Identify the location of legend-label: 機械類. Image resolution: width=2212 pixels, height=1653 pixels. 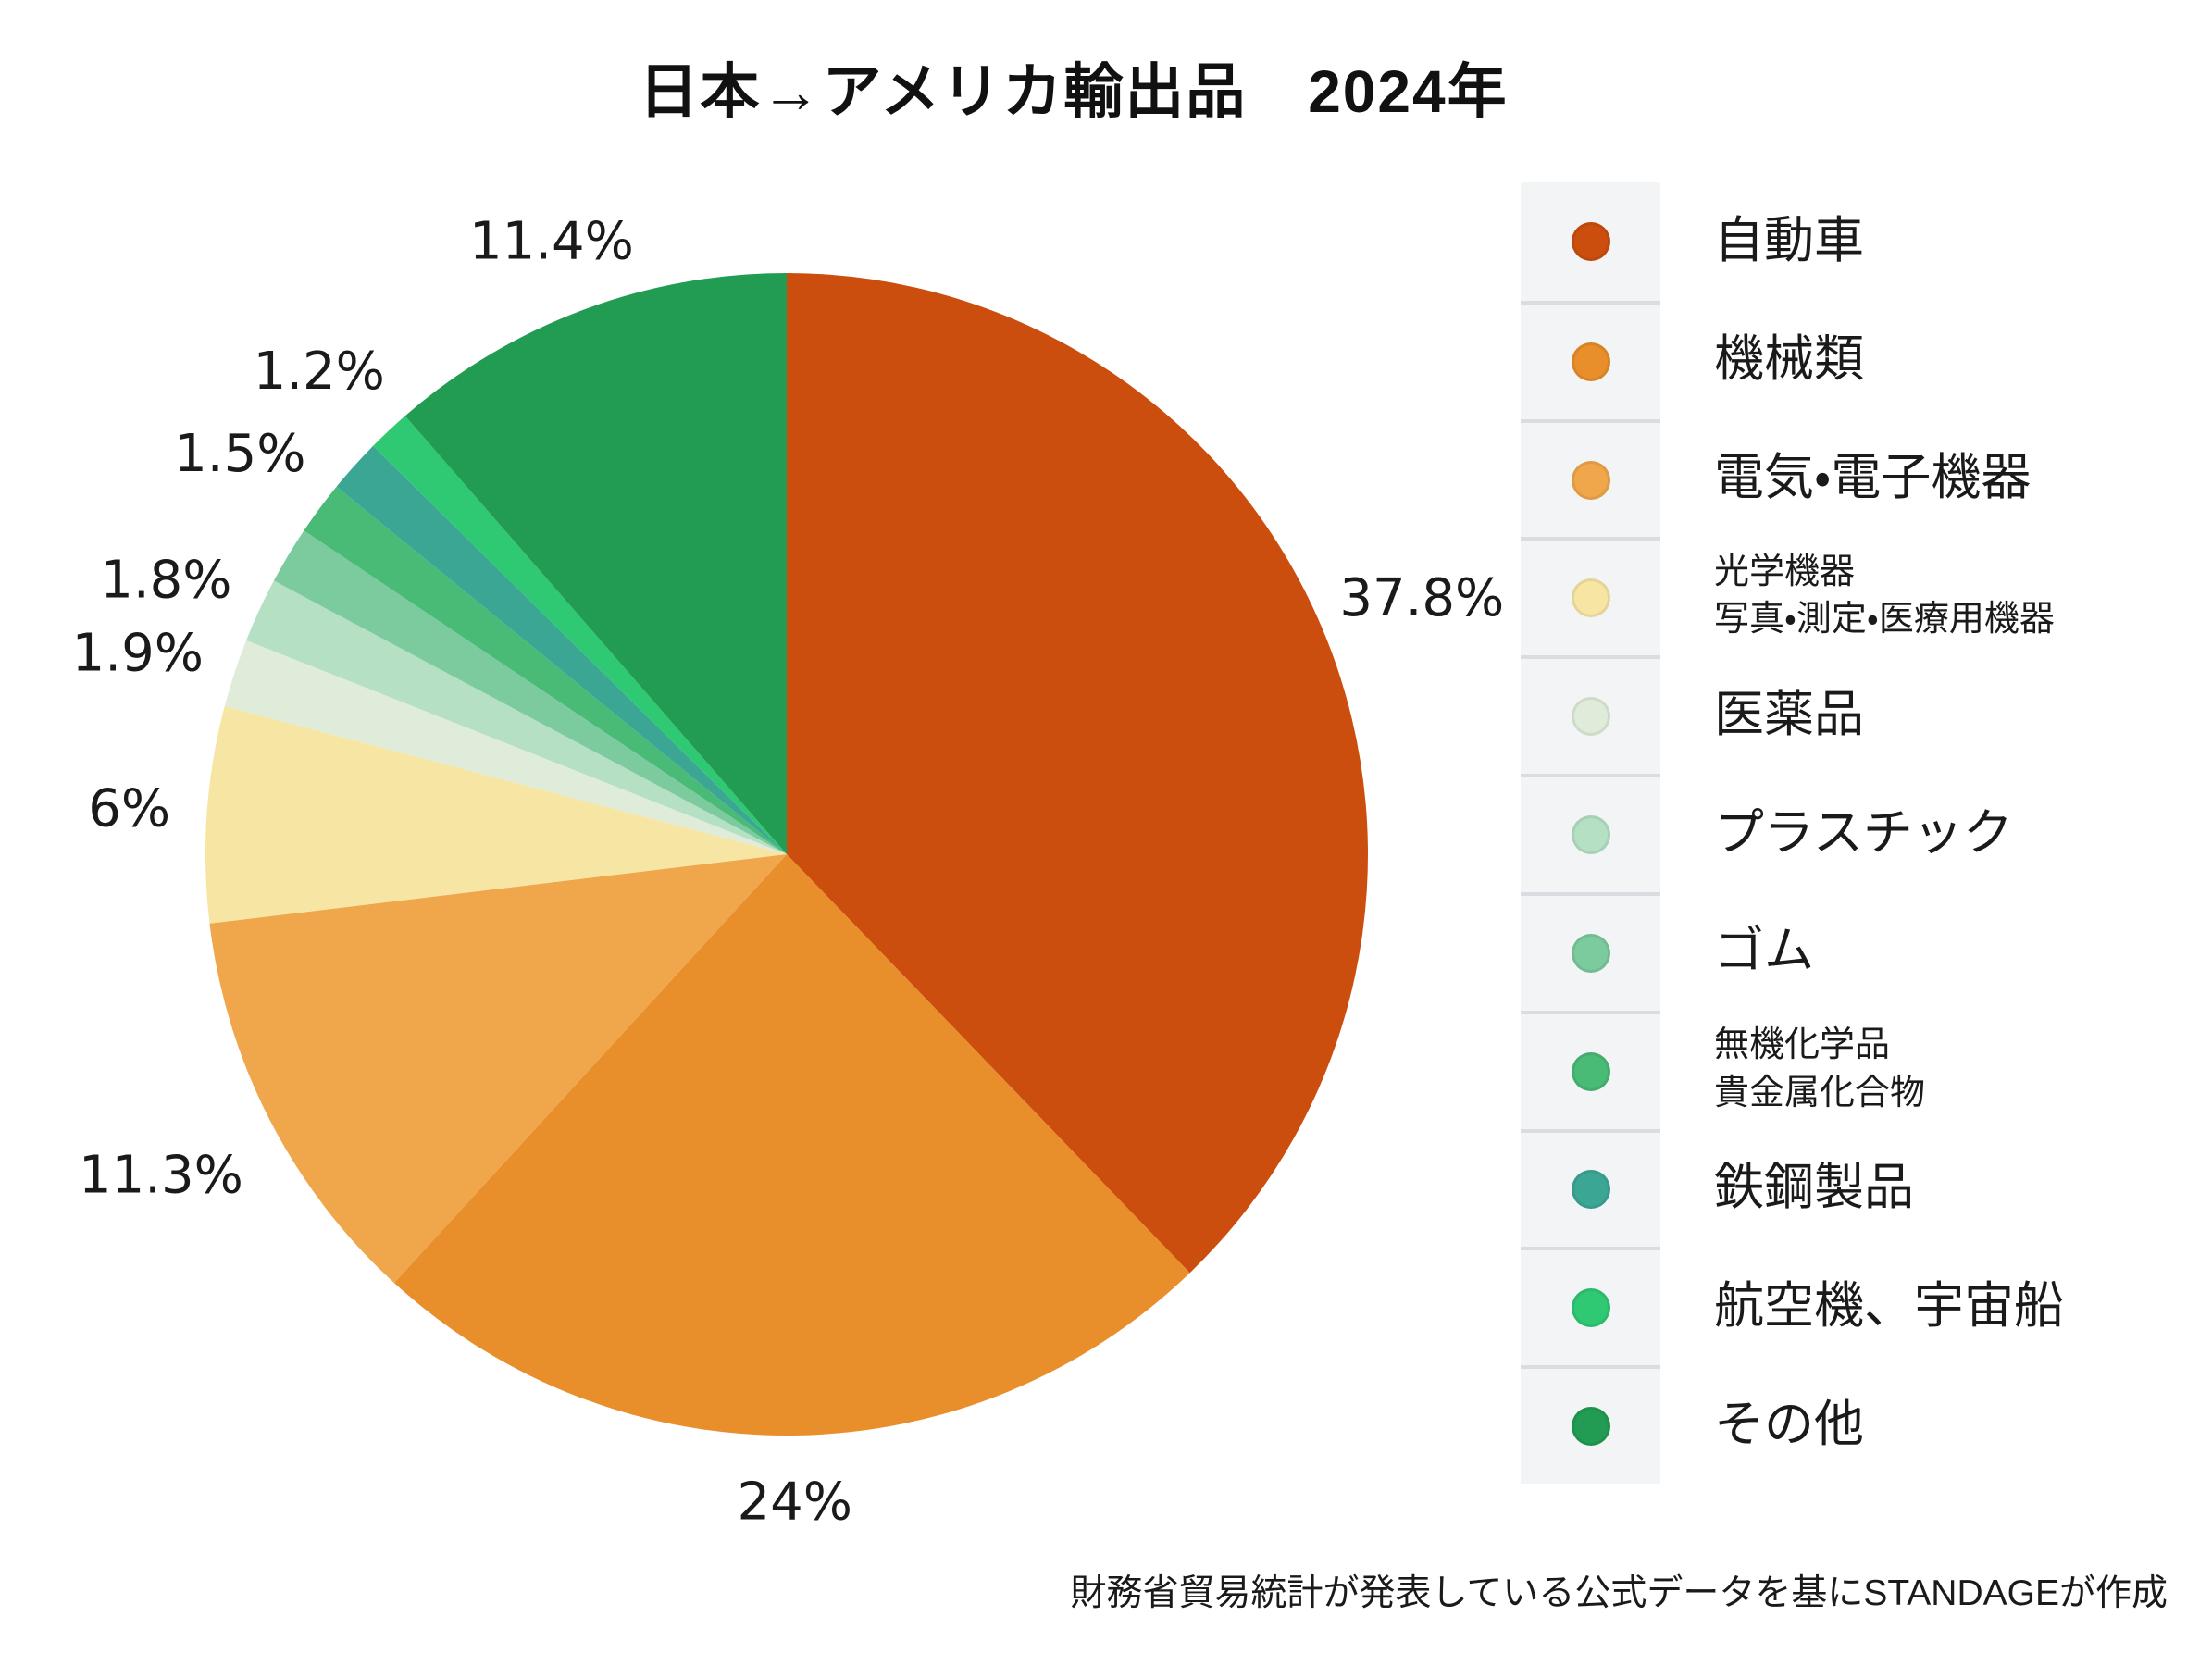
(1789, 359).